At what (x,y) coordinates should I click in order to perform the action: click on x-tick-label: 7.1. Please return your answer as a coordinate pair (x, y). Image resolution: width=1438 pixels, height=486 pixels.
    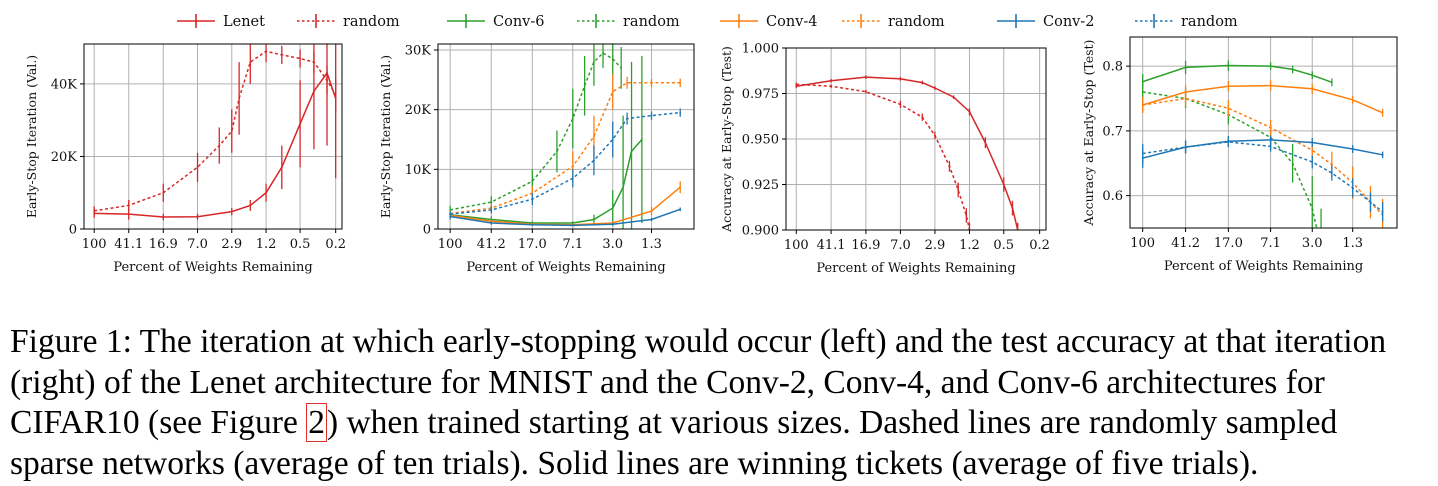
    Looking at the image, I should click on (1270, 243).